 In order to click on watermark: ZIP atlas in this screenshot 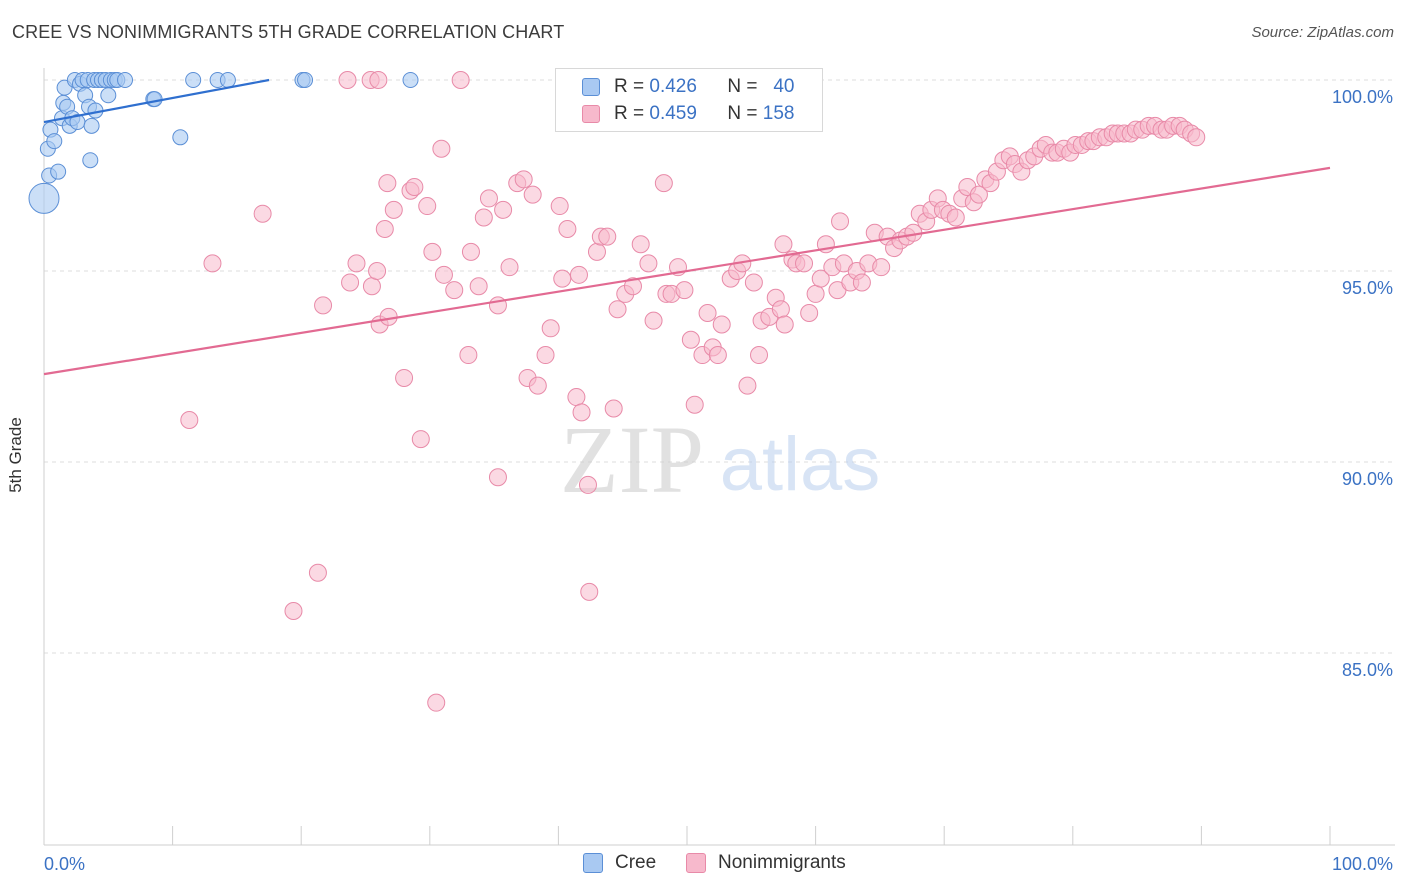, I will do `click(720, 459)`.